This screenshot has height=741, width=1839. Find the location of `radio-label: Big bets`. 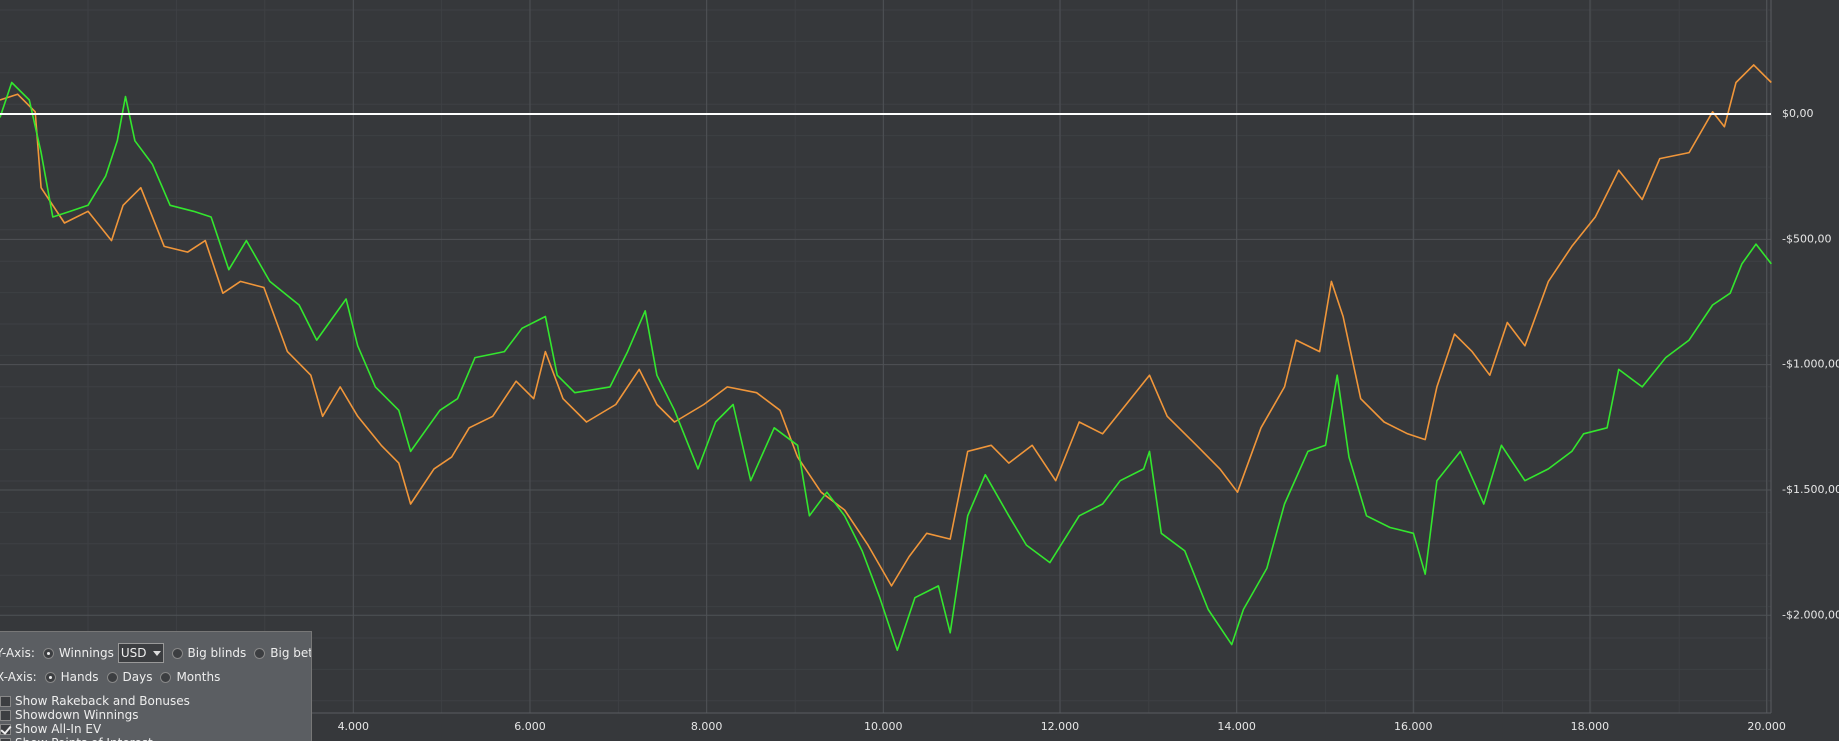

radio-label: Big bets is located at coordinates (290, 653).